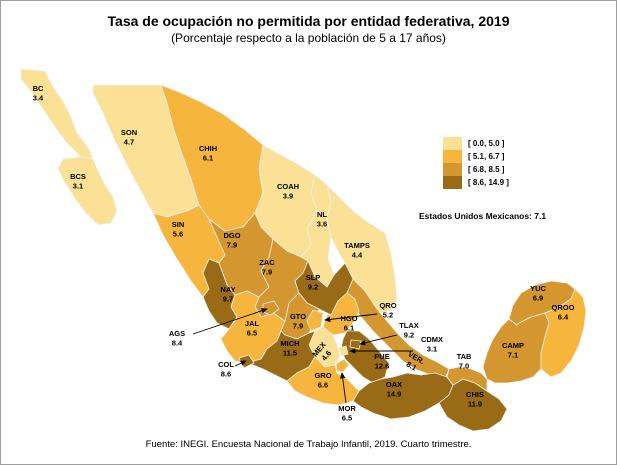 The width and height of the screenshot is (617, 465). What do you see at coordinates (231, 240) in the screenshot?
I see `state-label-dgo: DGO 7.9` at bounding box center [231, 240].